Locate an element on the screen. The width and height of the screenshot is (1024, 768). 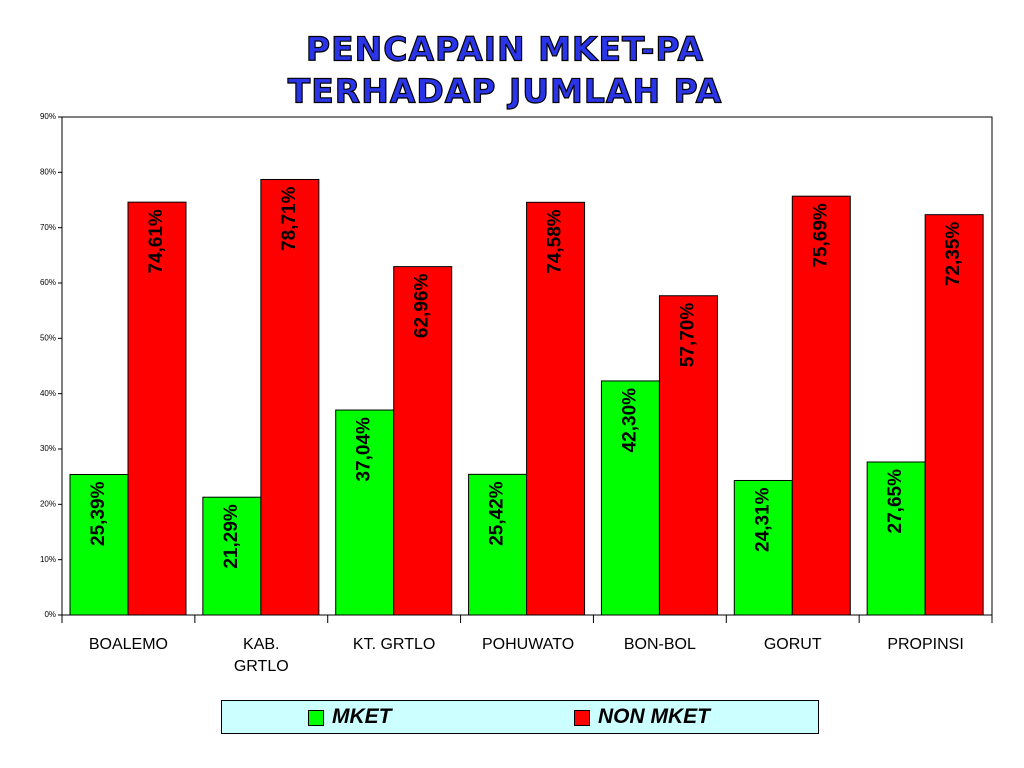
legend-label: NON MKET is located at coordinates (654, 716).